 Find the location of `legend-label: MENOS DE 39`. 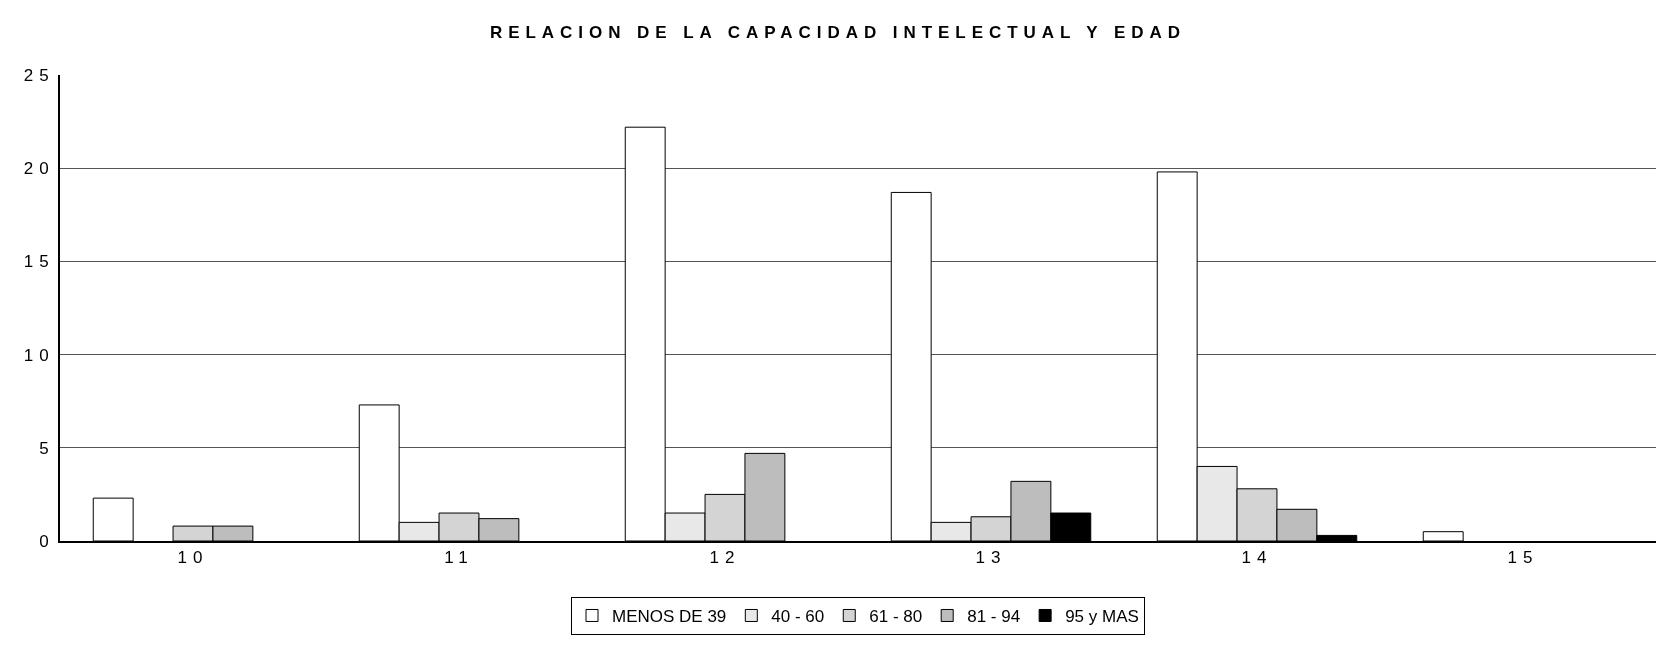

legend-label: MENOS DE 39 is located at coordinates (669, 617).